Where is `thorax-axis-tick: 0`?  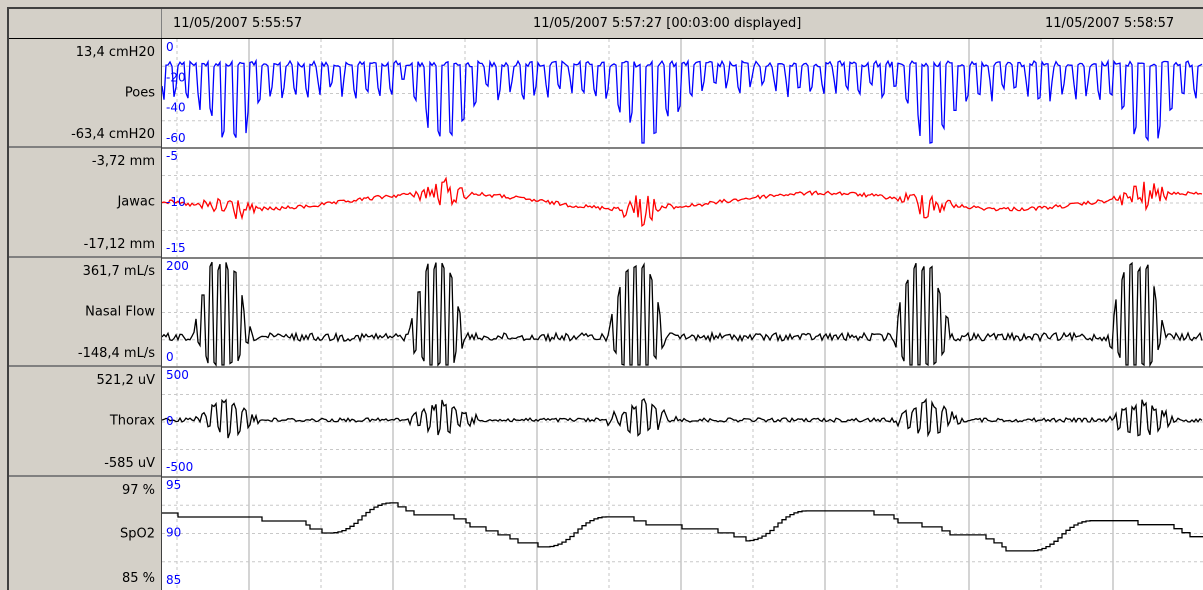
thorax-axis-tick: 0 is located at coordinates (170, 421).